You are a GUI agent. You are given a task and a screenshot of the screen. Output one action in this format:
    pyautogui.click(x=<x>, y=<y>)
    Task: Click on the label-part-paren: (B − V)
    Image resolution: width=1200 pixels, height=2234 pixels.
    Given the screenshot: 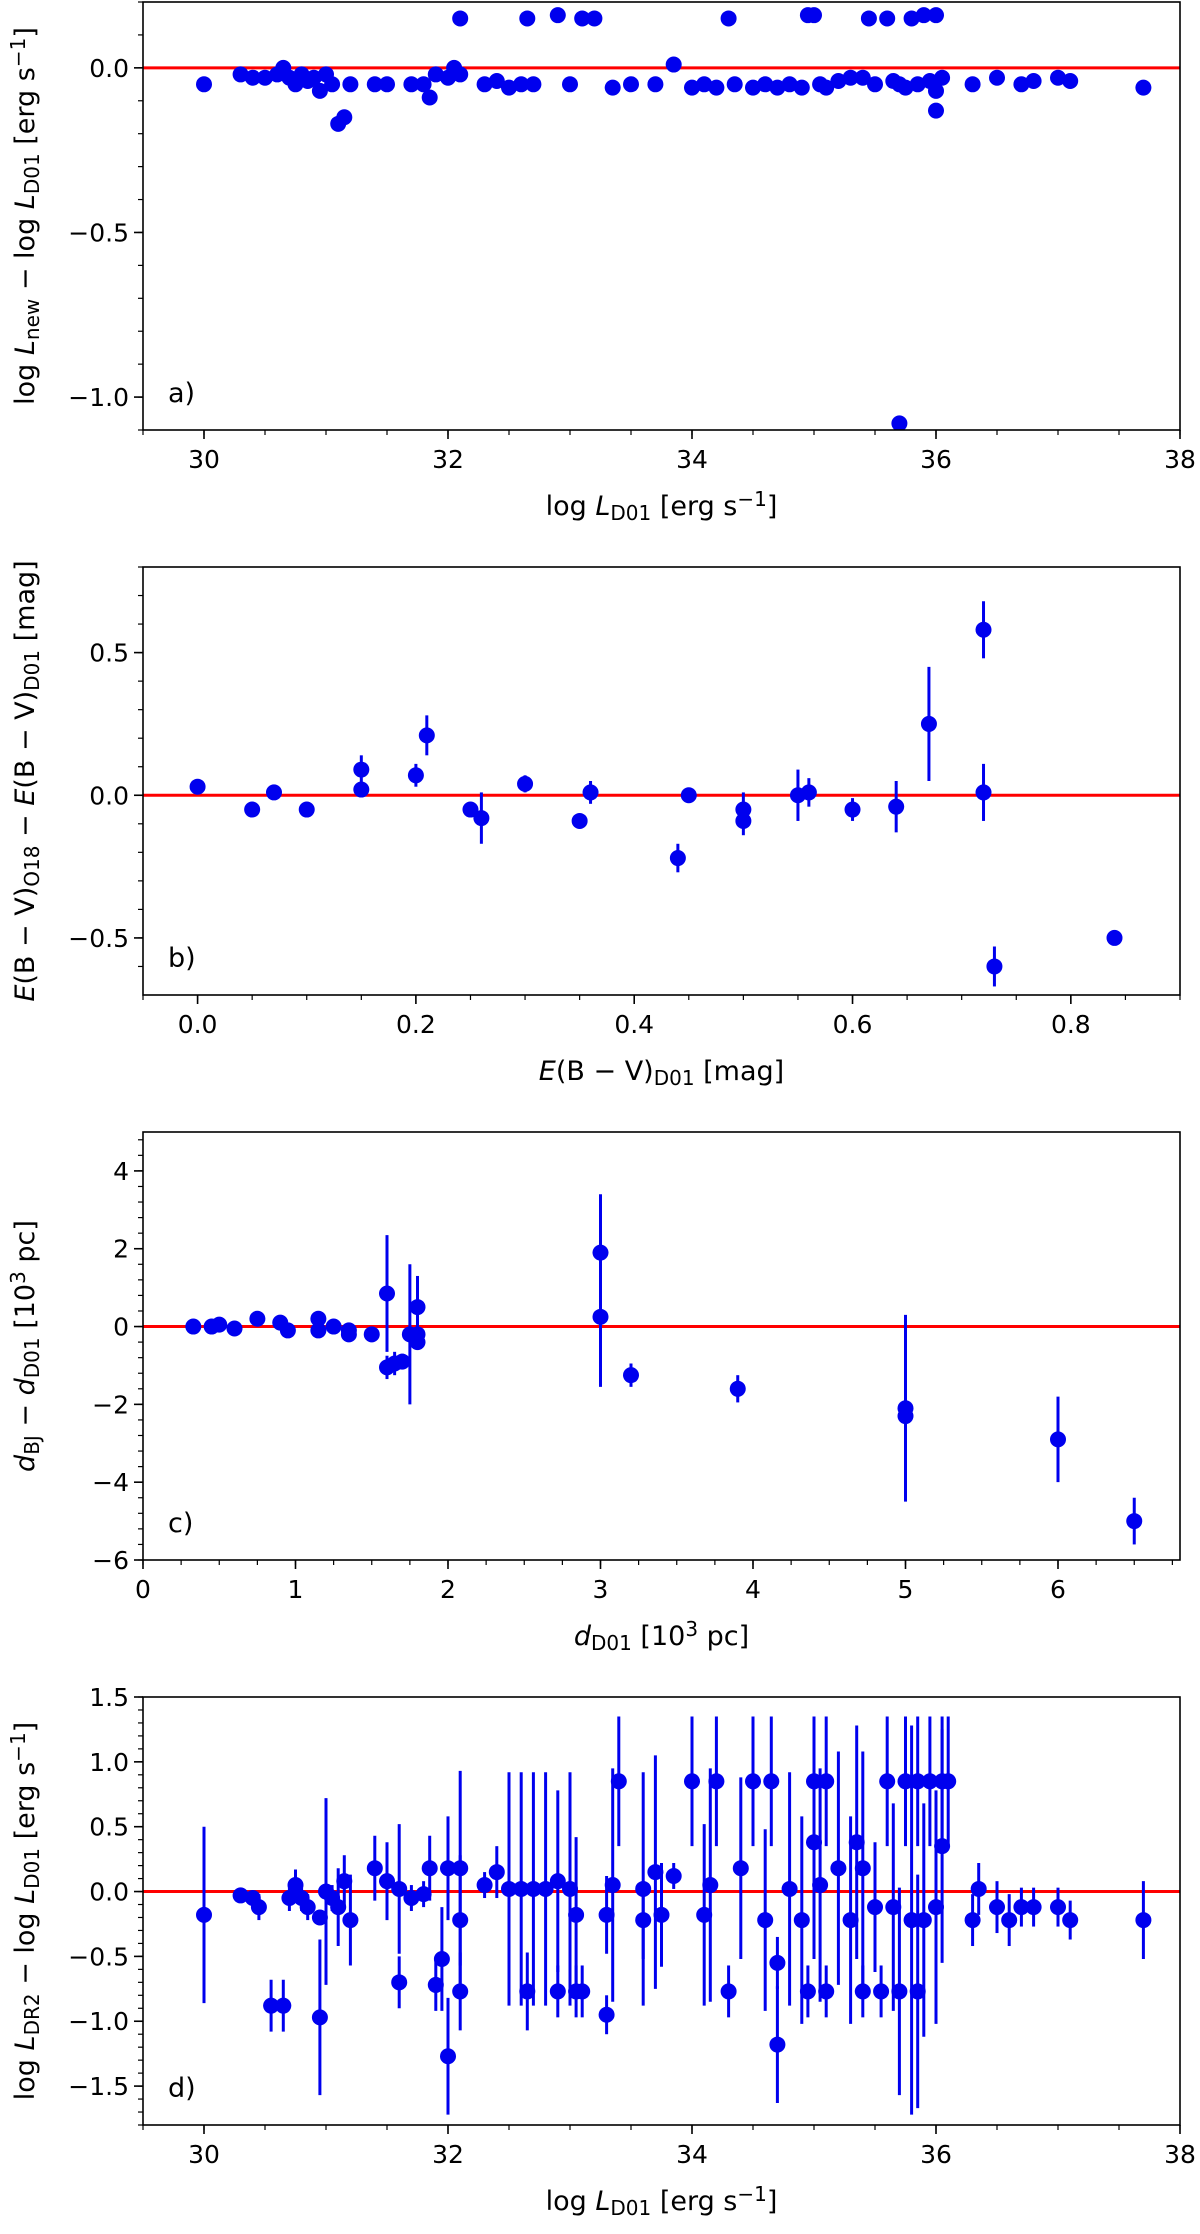 What is the action you would take?
    pyautogui.click(x=25, y=936)
    